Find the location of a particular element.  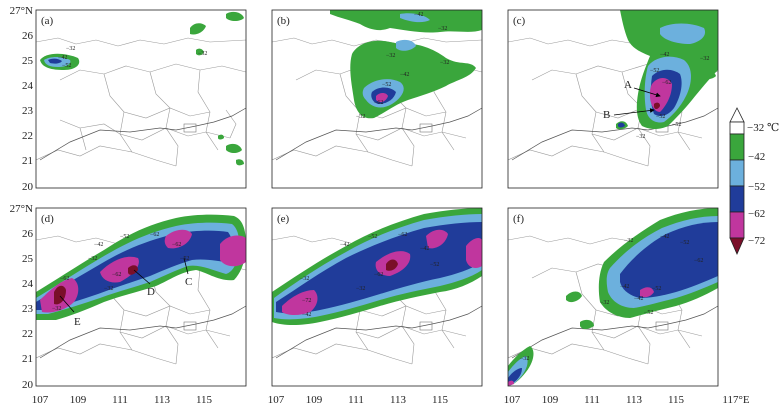

lat-tick: 21 is located at coordinates (27, 161).